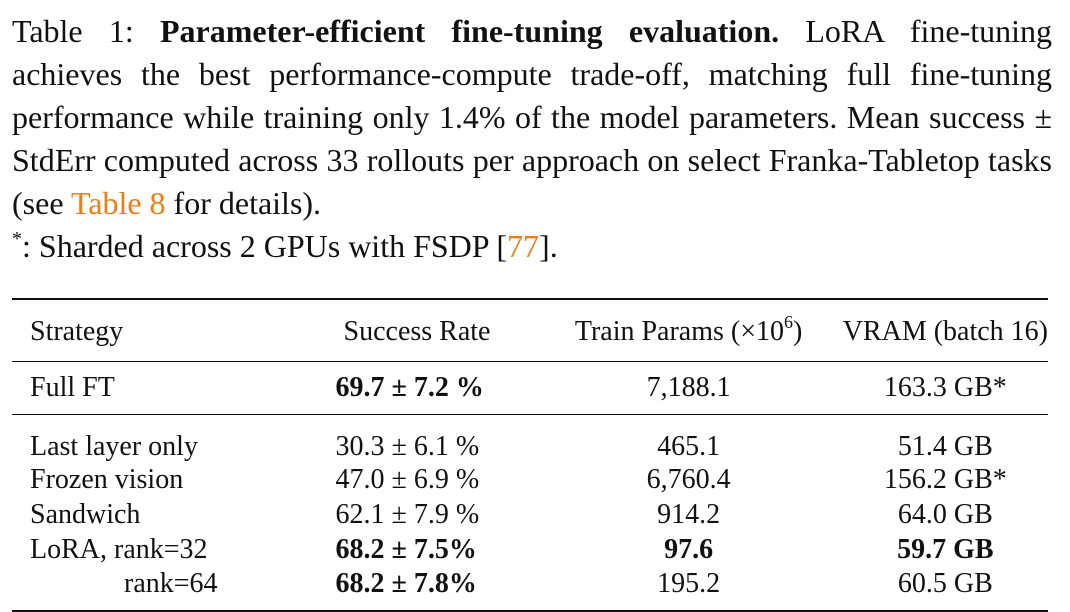  Describe the element at coordinates (417, 332) in the screenshot. I see `header-success-rate: Success Rate` at that location.